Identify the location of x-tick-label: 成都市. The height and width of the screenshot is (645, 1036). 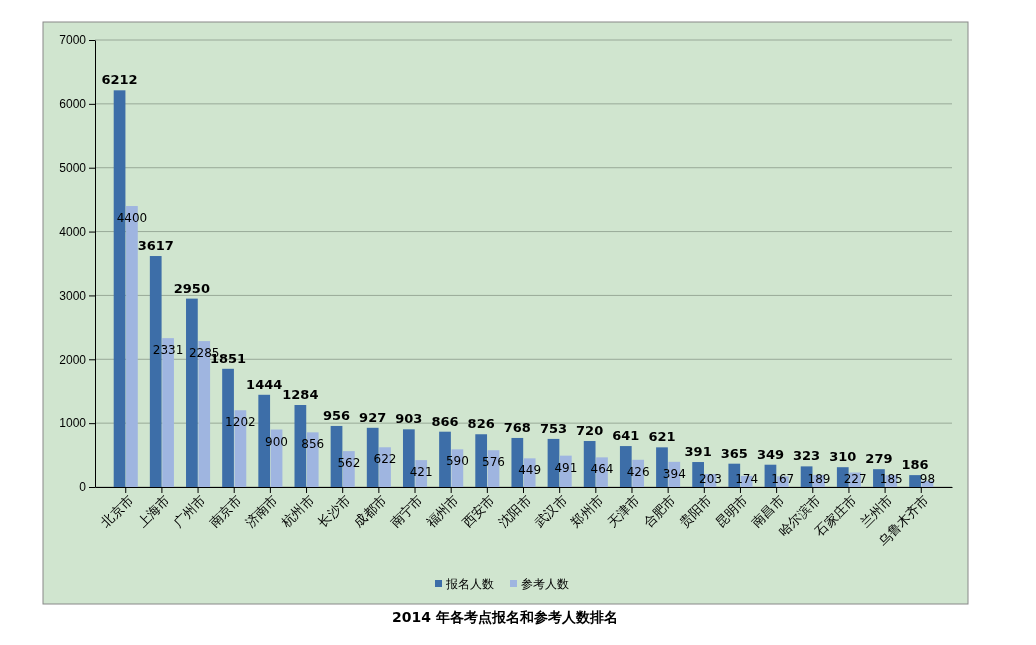
(370, 511).